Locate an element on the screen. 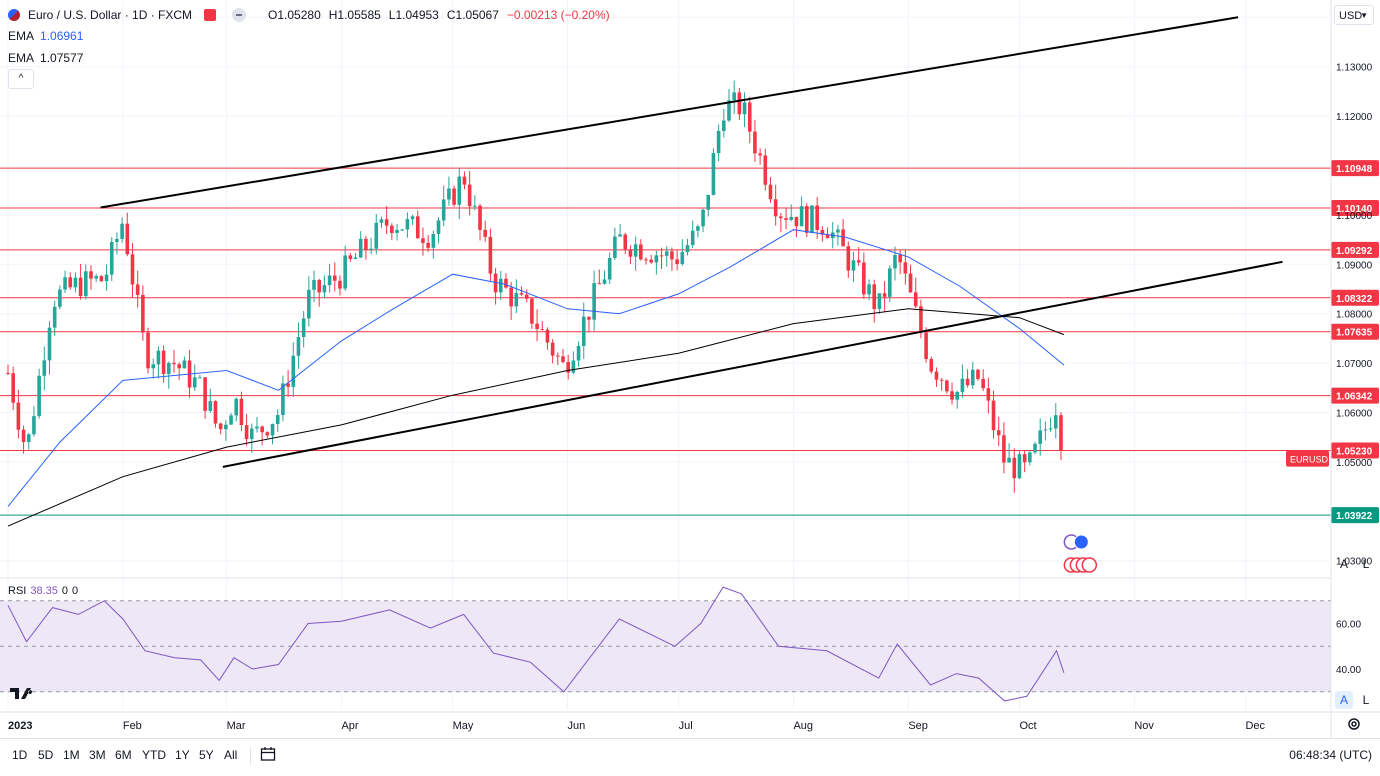  ema-fast-label: EMA is located at coordinates (21, 36).